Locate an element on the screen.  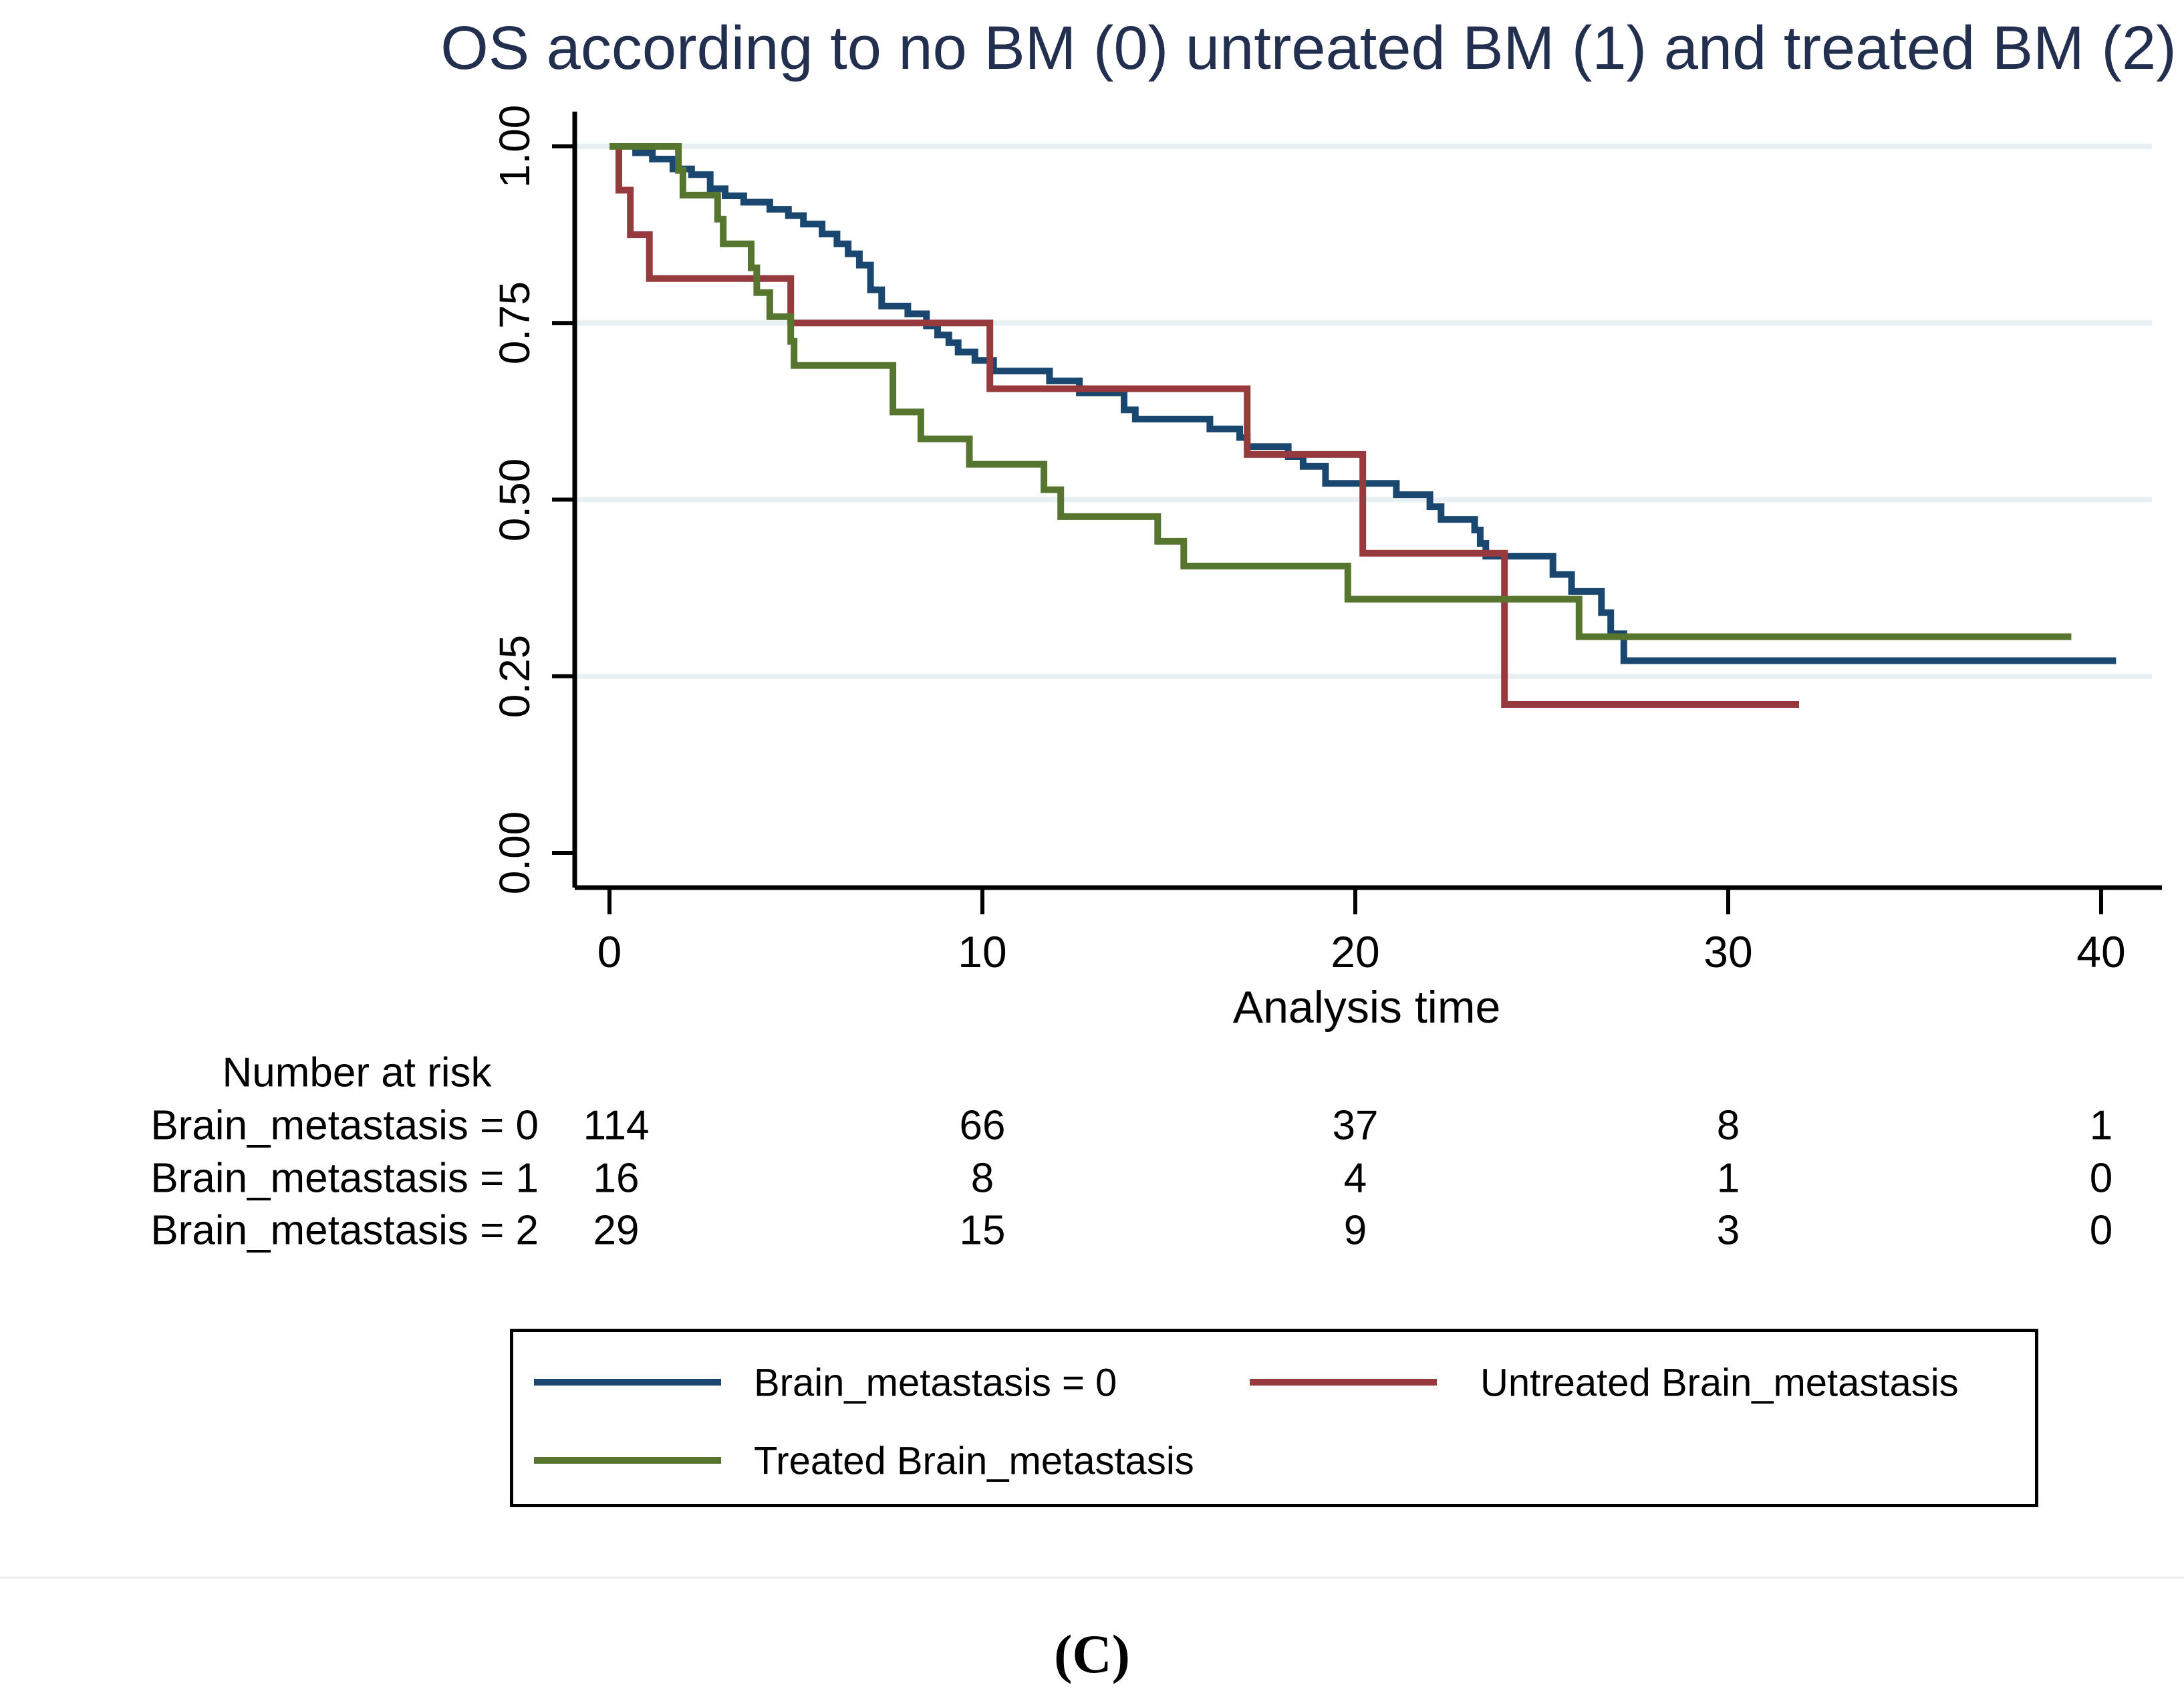
risk-count: 15 is located at coordinates (983, 1230).